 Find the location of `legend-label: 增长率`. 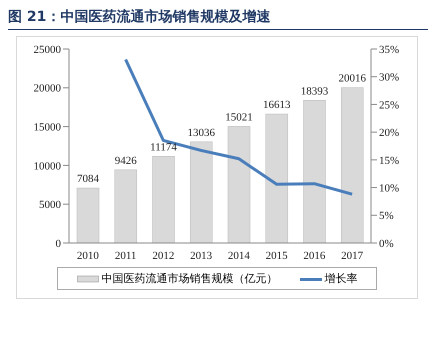

legend-label: 增长率 is located at coordinates (341, 278).